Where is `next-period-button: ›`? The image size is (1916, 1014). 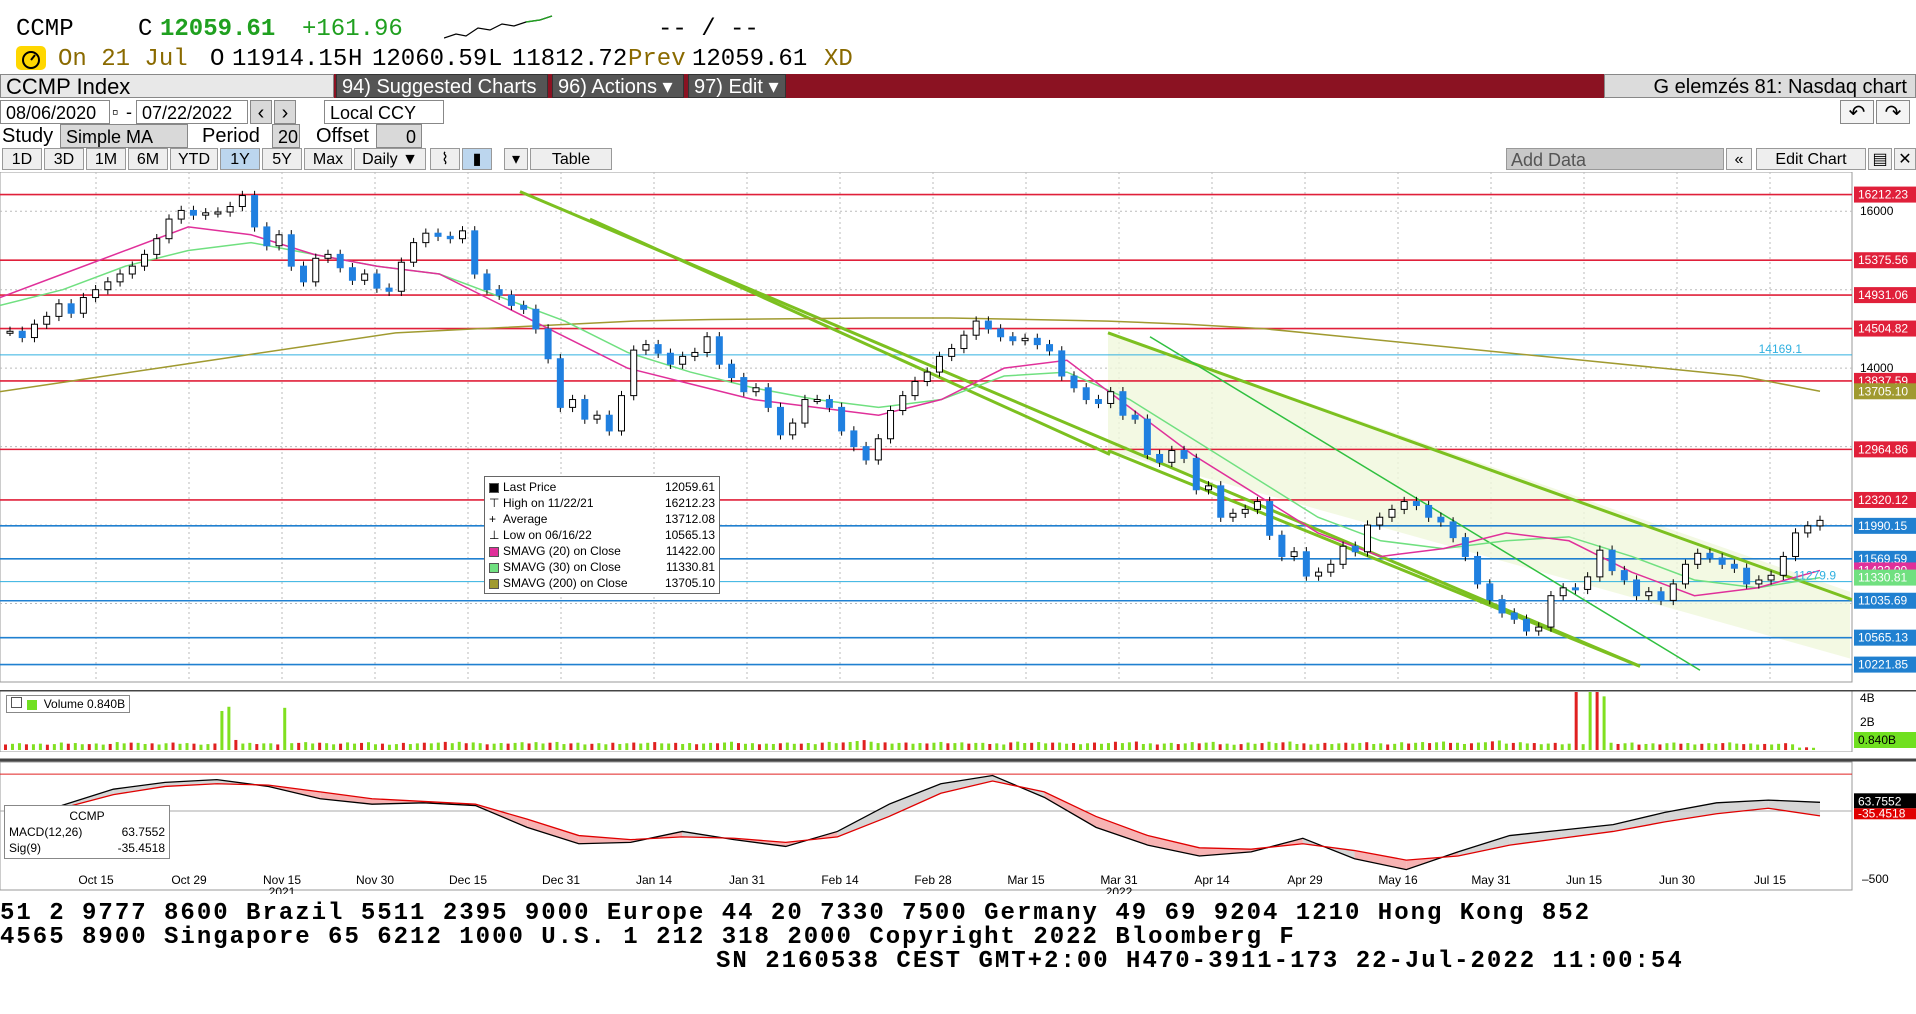
next-period-button: › is located at coordinates (285, 112).